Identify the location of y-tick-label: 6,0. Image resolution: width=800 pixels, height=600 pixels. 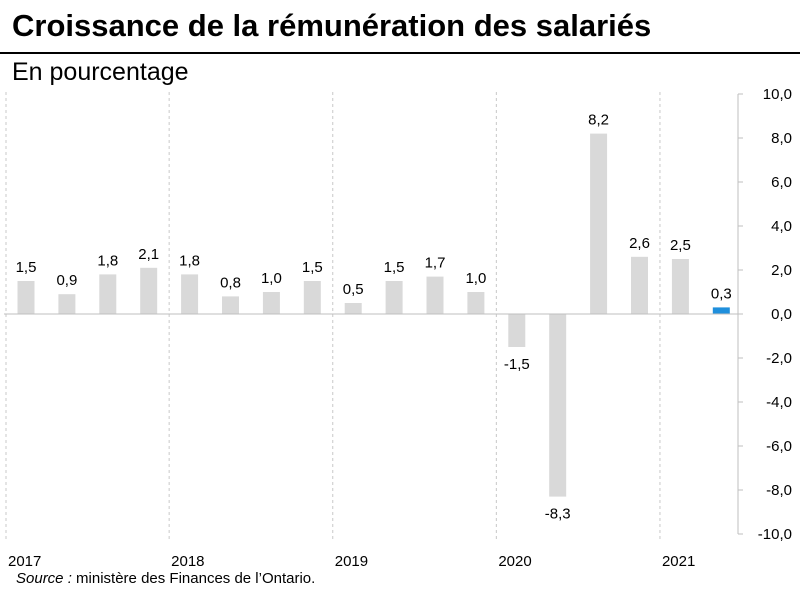
(781, 182).